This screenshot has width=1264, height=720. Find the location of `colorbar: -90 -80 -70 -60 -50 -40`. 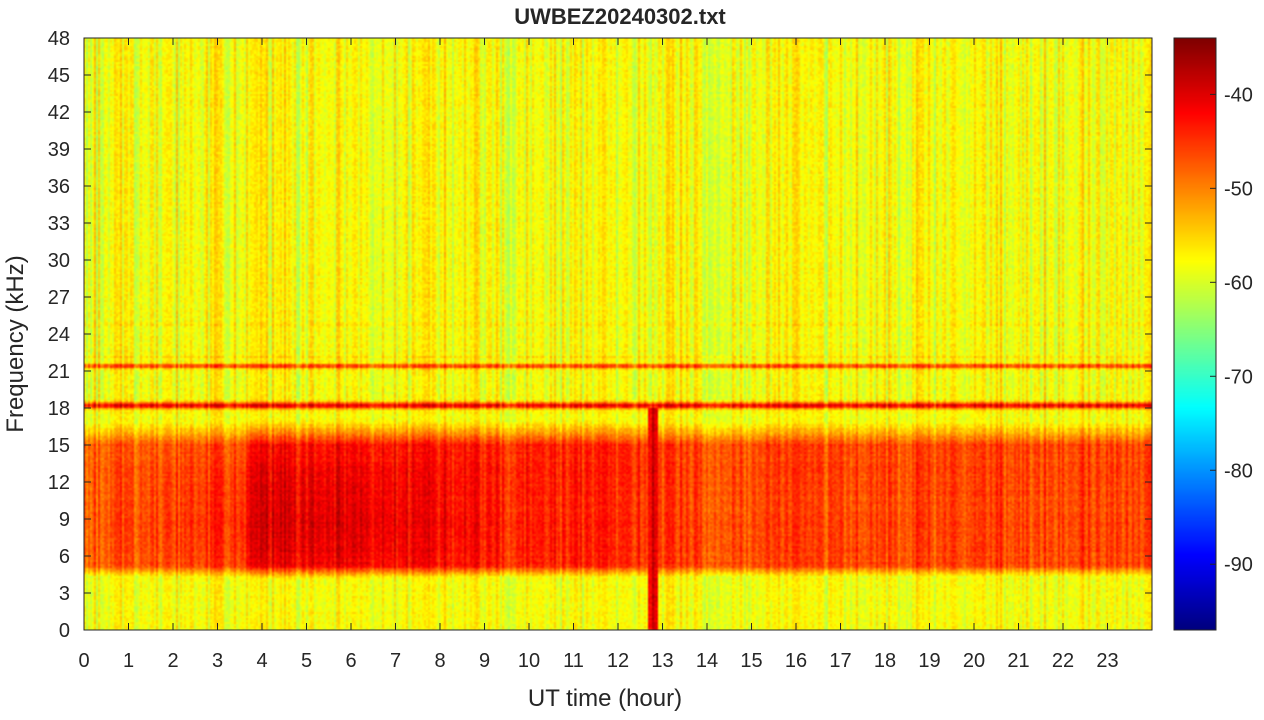

colorbar: -90 -80 -70 -60 -50 -40 is located at coordinates (1213, 334).